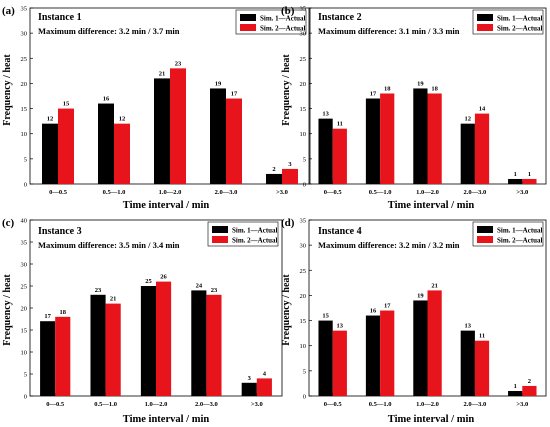  What do you see at coordinates (529, 174) in the screenshot?
I see `data-label-sim2: 1` at bounding box center [529, 174].